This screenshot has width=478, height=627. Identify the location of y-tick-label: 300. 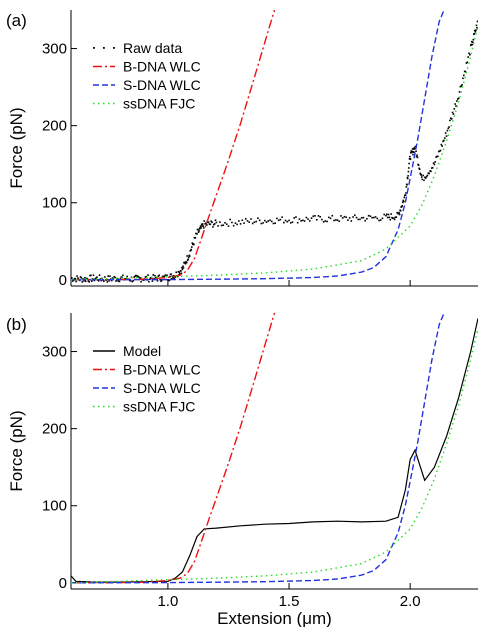
(54, 352).